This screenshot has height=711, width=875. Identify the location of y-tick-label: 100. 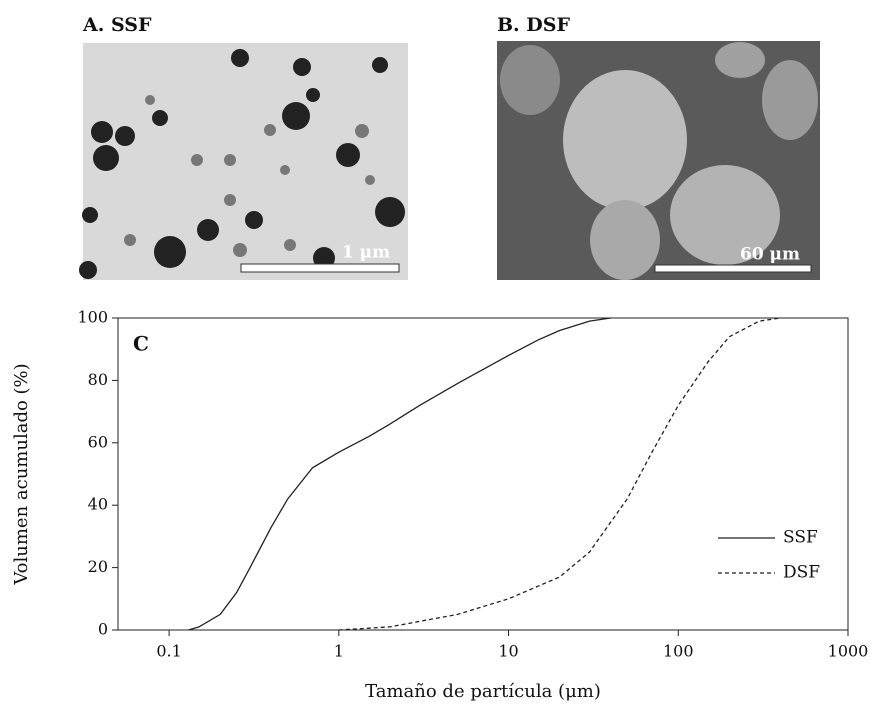
(92, 317).